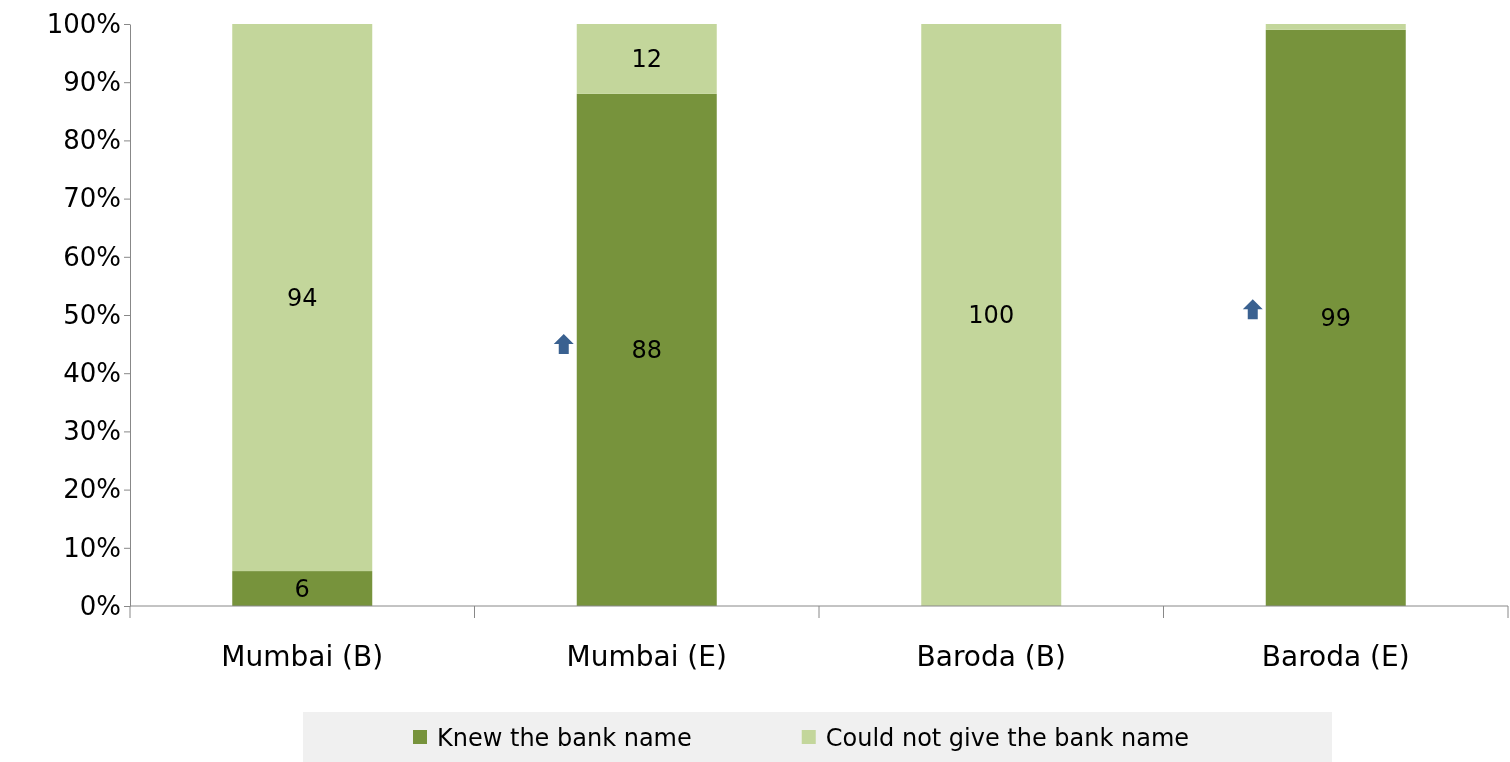 This screenshot has height=762, width=1510. I want to click on data-label: 12, so click(647, 58).